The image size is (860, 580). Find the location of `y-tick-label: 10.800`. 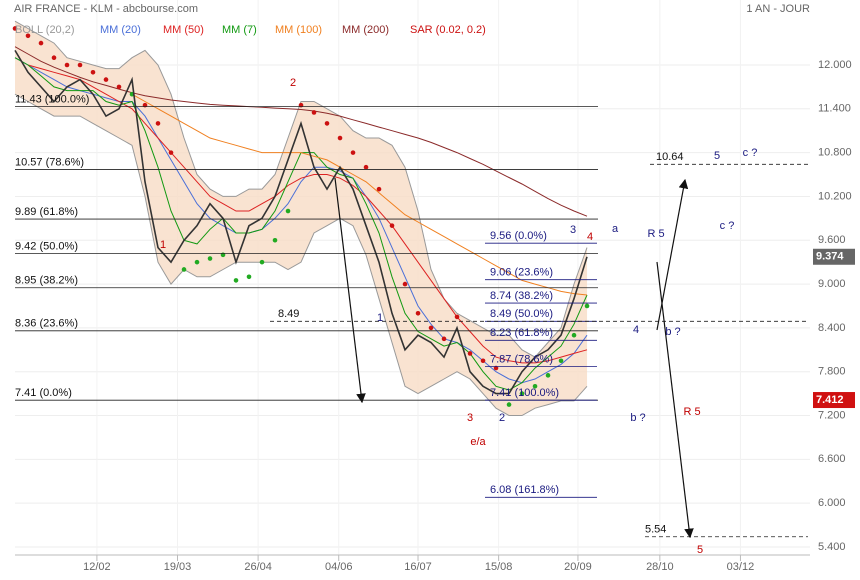

y-tick-label: 10.800 is located at coordinates (835, 153).